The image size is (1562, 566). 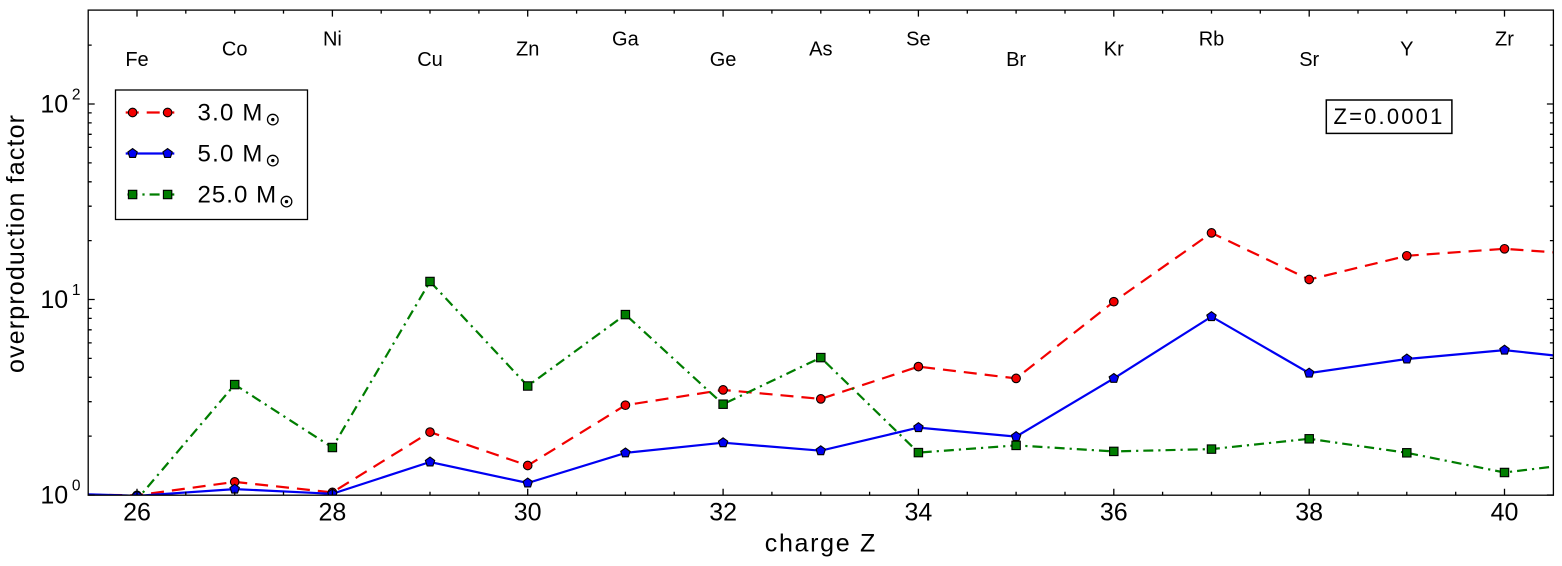 What do you see at coordinates (76, 290) in the screenshot?
I see `svg-text: 1` at bounding box center [76, 290].